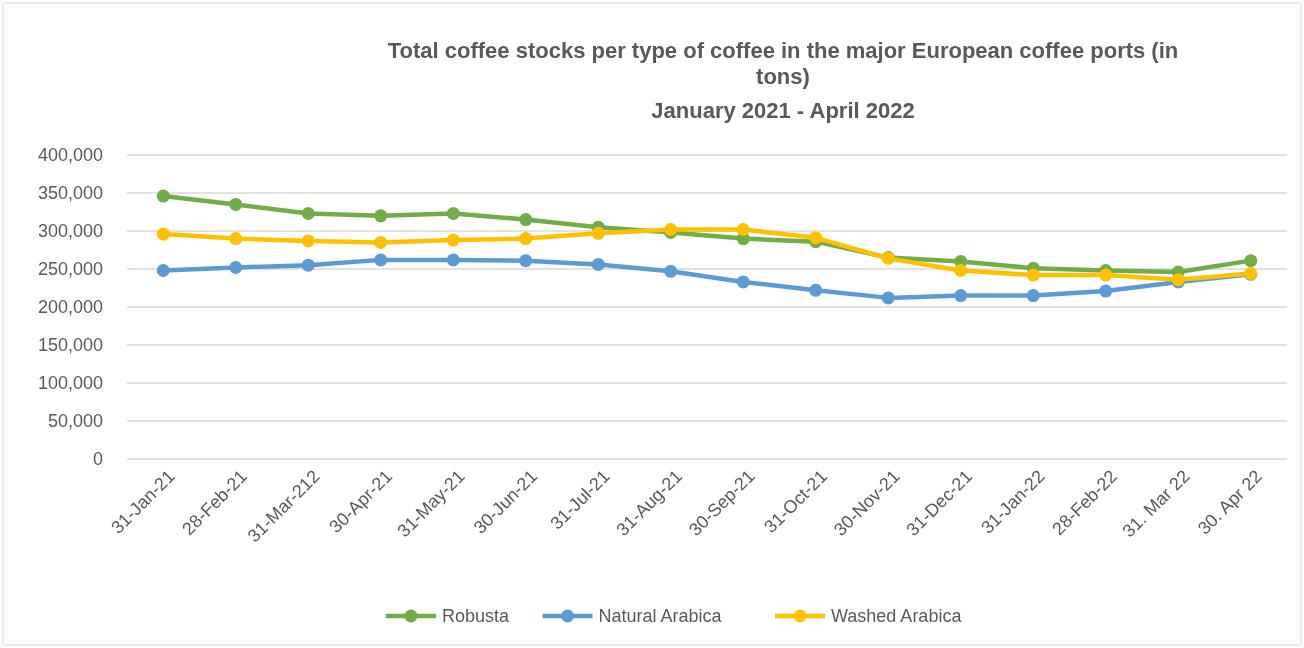 The width and height of the screenshot is (1304, 648). What do you see at coordinates (1230, 502) in the screenshot?
I see `x-tick-label: 30. Apr 22` at bounding box center [1230, 502].